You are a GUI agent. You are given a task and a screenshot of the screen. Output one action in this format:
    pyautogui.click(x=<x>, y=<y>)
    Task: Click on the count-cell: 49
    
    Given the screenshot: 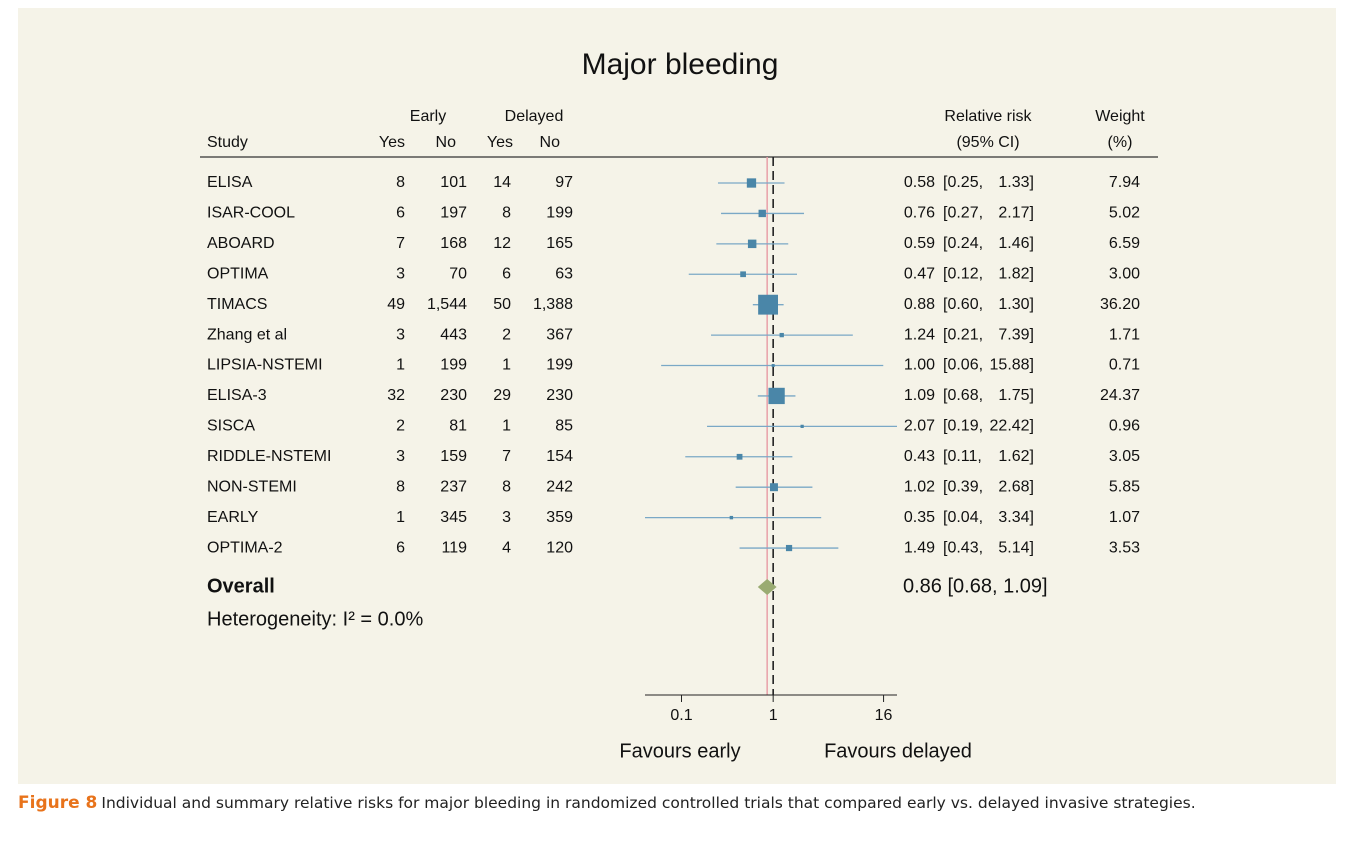 What is the action you would take?
    pyautogui.click(x=396, y=304)
    